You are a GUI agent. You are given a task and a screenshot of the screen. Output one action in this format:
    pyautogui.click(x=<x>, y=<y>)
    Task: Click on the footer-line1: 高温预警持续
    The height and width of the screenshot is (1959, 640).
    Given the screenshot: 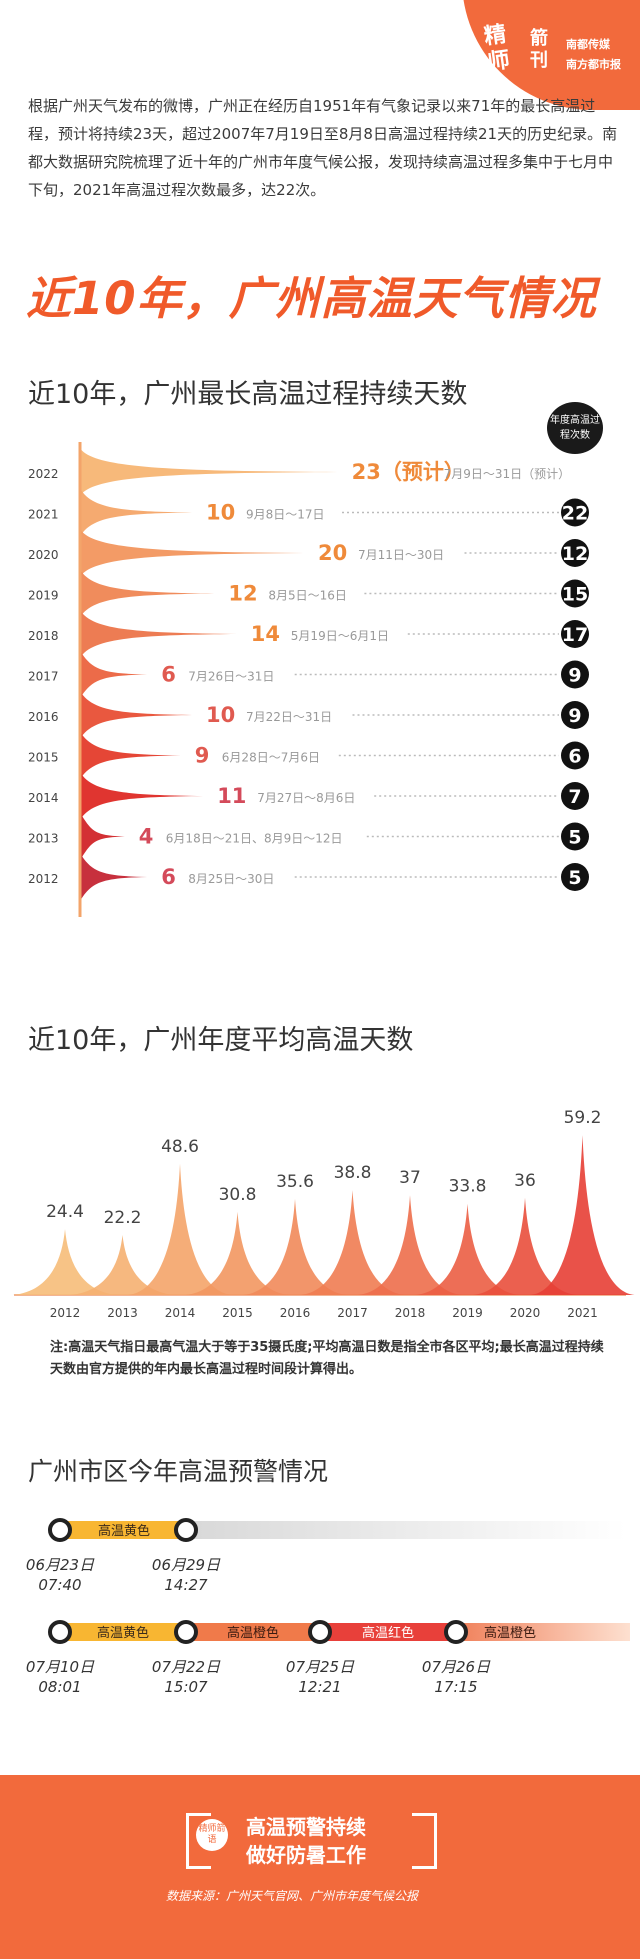 What is the action you would take?
    pyautogui.click(x=306, y=1827)
    